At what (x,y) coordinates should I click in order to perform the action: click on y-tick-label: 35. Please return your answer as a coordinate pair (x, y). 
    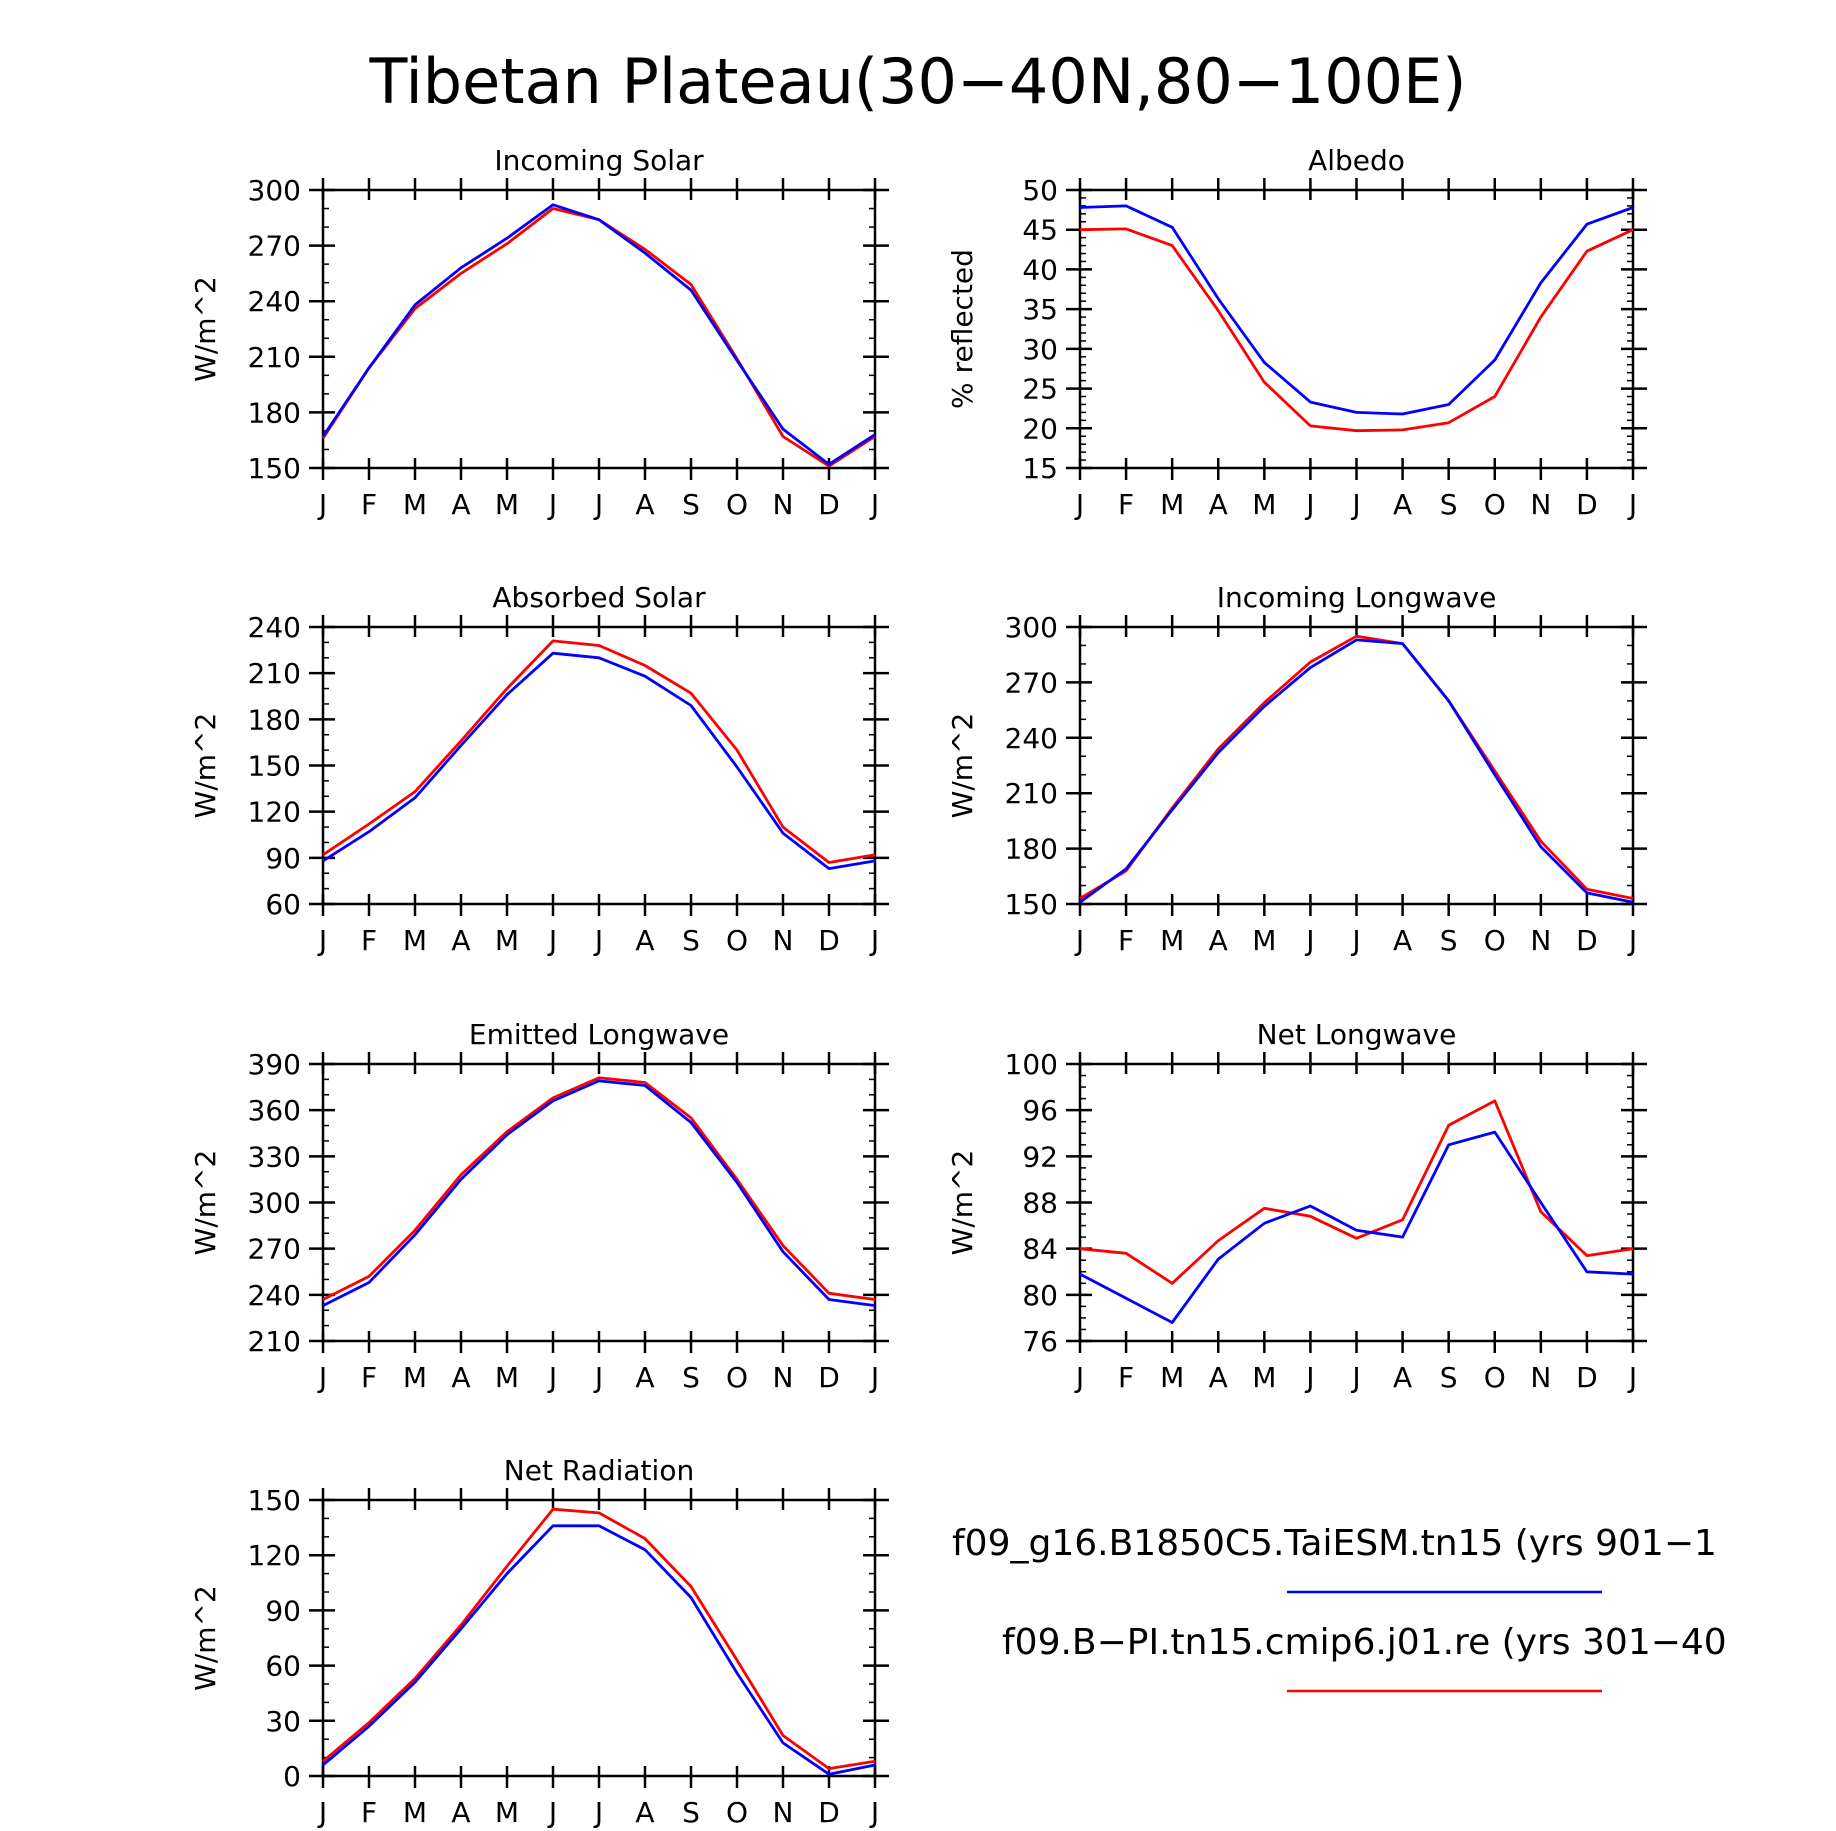
    Looking at the image, I should click on (1040, 309).